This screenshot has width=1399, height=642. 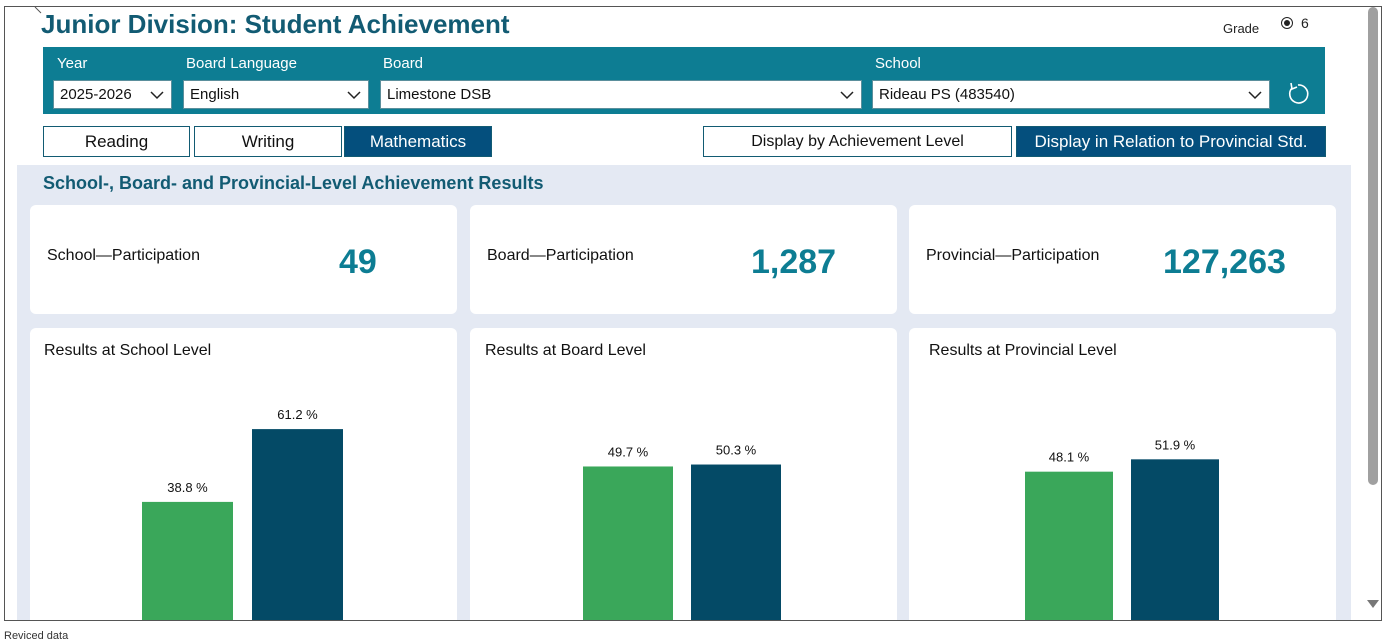 I want to click on page-title: Junior Division: Student Achievement, so click(x=275, y=24).